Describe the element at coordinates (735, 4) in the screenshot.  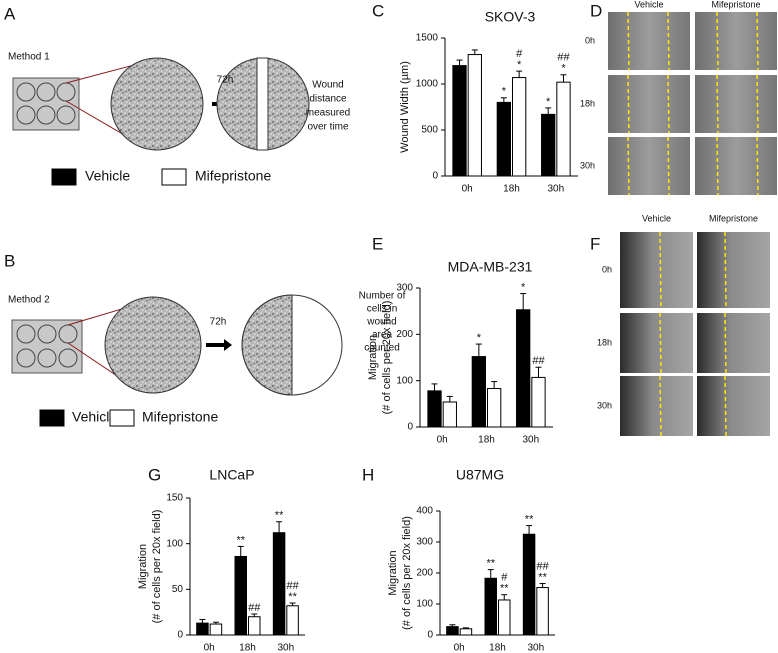
I see `column-label: Mifepristone` at that location.